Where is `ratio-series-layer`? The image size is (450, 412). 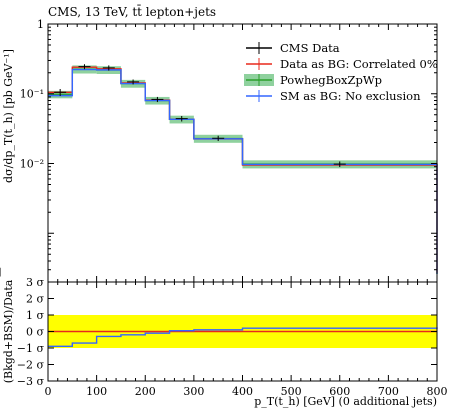 ratio-series-layer is located at coordinates (243, 337).